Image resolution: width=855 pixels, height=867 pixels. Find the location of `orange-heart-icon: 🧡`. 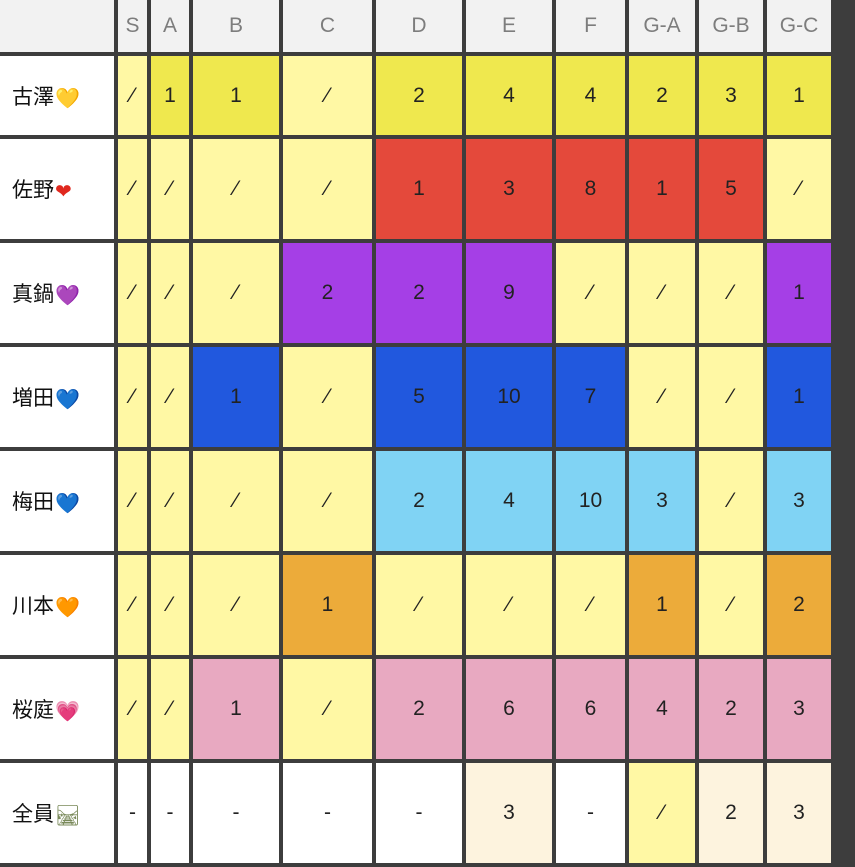

orange-heart-icon: 🧡 is located at coordinates (67, 608).